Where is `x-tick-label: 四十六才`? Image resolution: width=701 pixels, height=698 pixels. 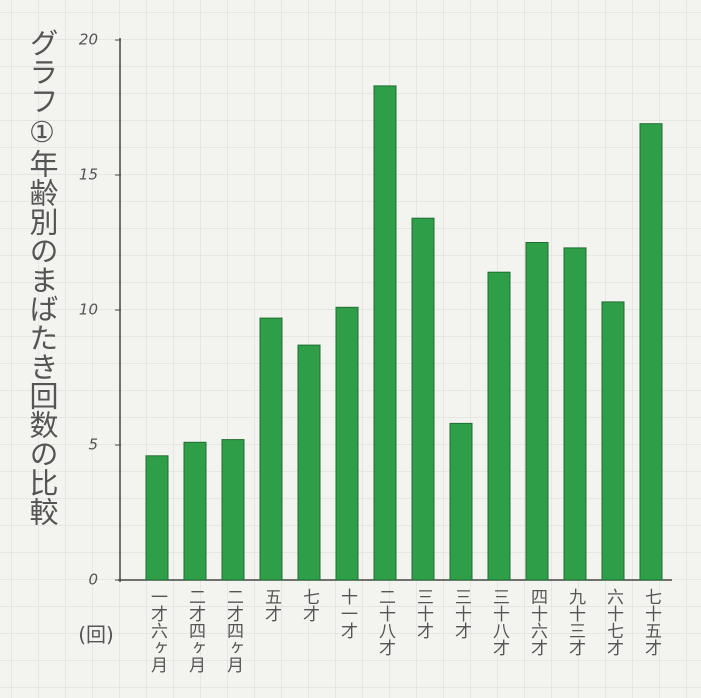 x-tick-label: 四十六才 is located at coordinates (537, 622).